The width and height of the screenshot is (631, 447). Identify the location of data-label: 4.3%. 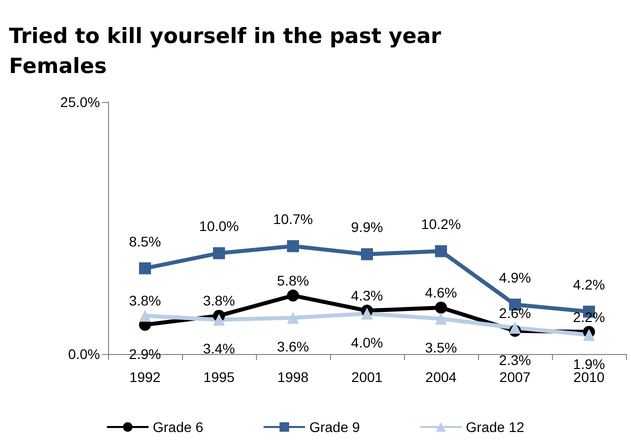
(367, 296).